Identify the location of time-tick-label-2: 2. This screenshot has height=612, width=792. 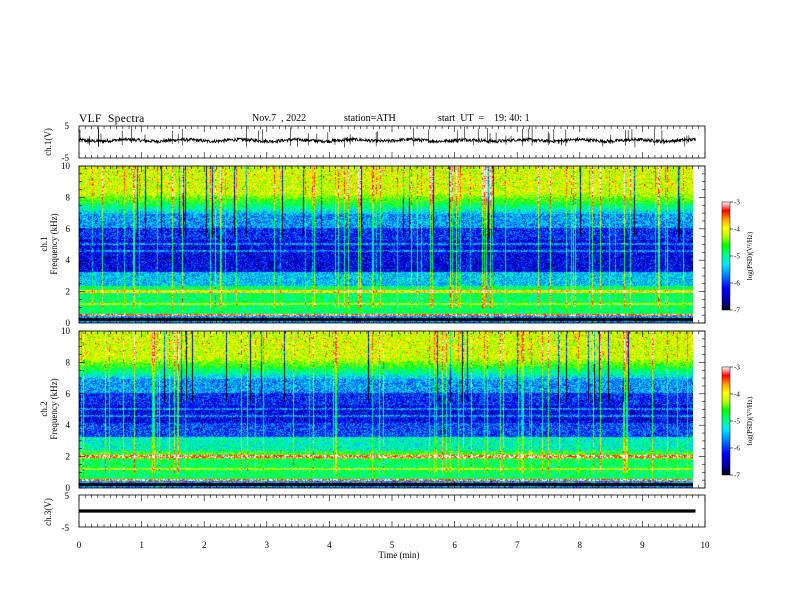
(204, 545).